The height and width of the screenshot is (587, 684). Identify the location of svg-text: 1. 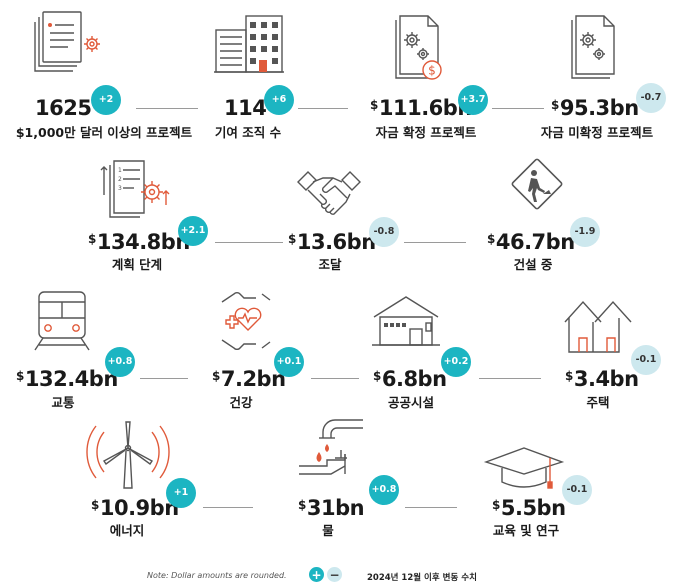
(120, 170).